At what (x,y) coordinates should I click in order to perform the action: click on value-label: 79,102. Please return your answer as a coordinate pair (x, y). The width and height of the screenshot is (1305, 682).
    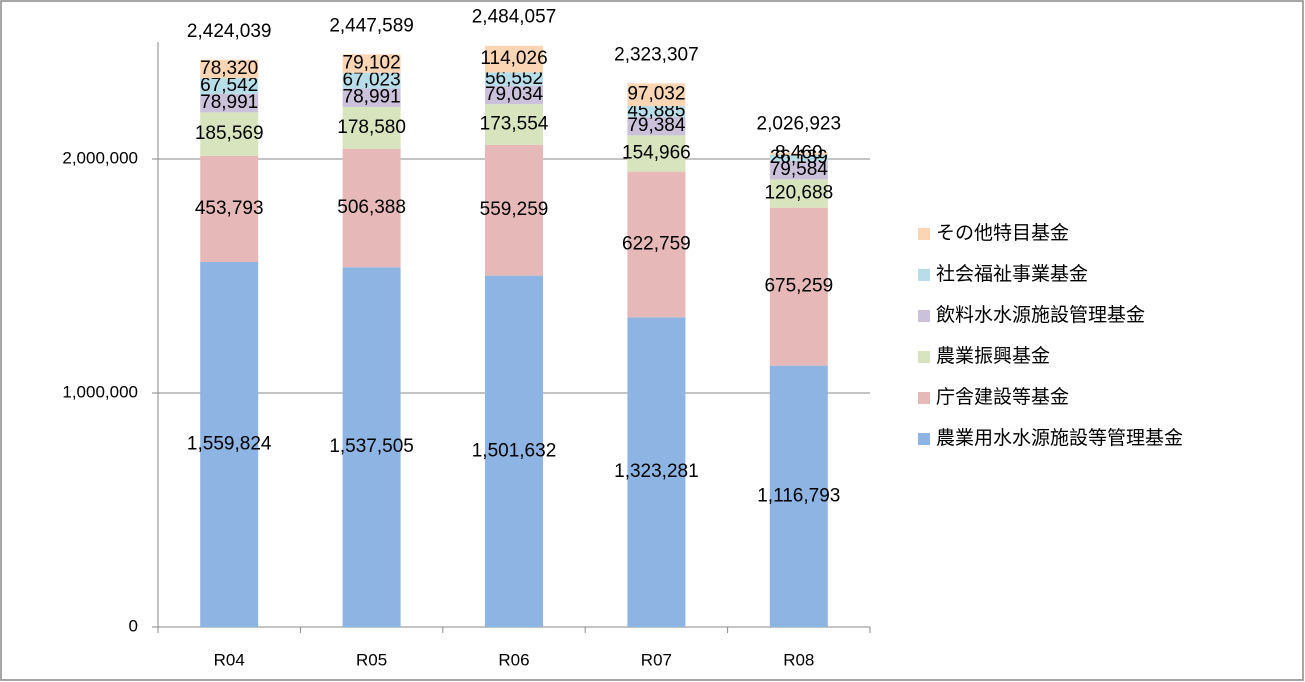
    Looking at the image, I should click on (372, 63).